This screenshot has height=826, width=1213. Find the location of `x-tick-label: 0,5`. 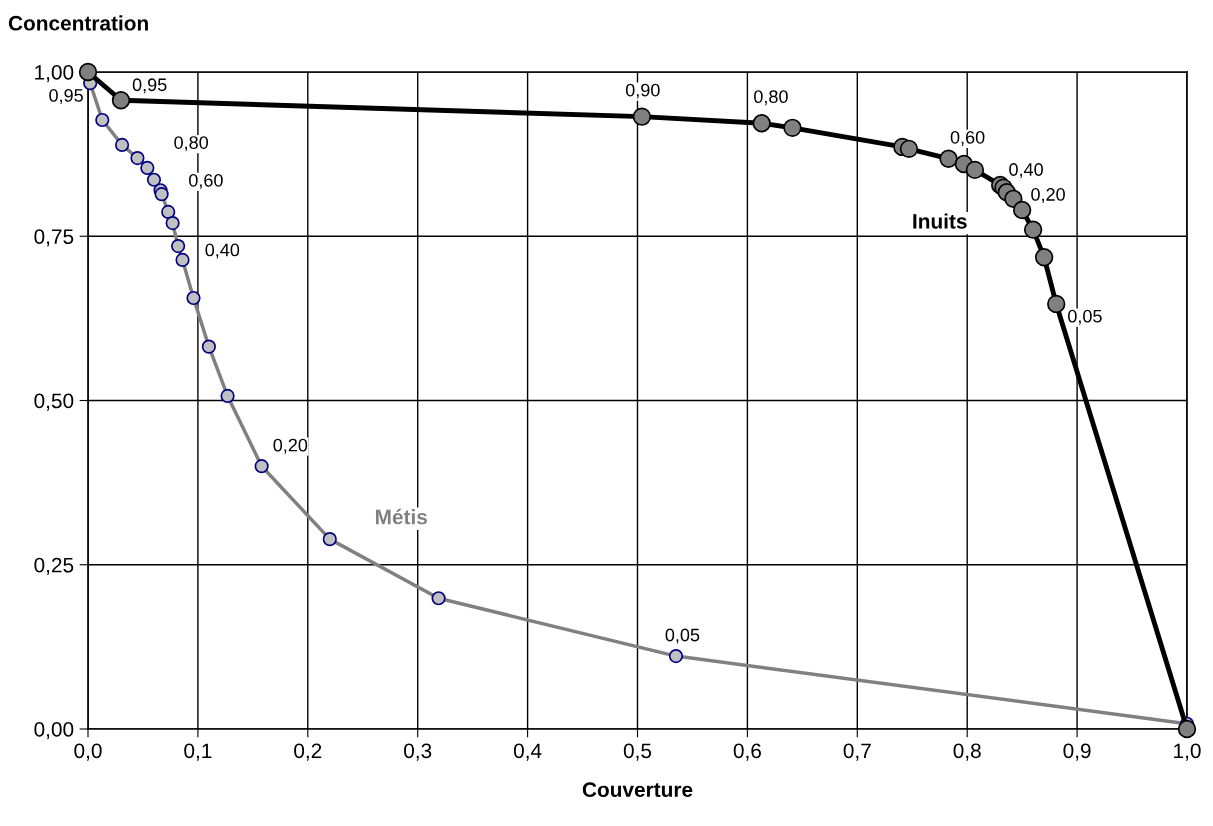

x-tick-label: 0,5 is located at coordinates (637, 752).